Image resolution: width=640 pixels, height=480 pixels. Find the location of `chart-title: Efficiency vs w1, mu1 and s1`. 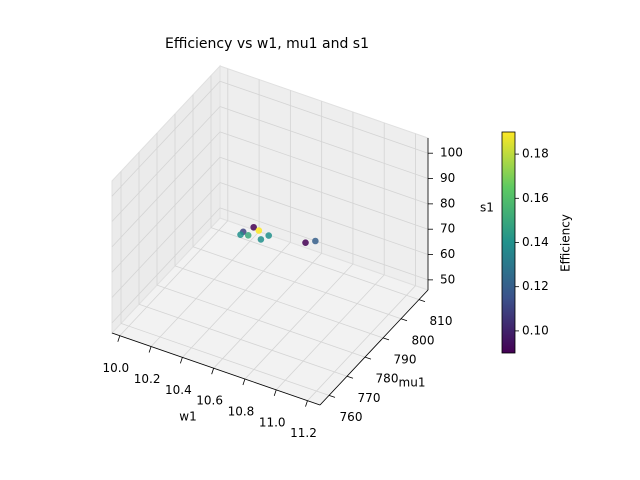

chart-title: Efficiency vs w1, mu1 and s1 is located at coordinates (267, 44).